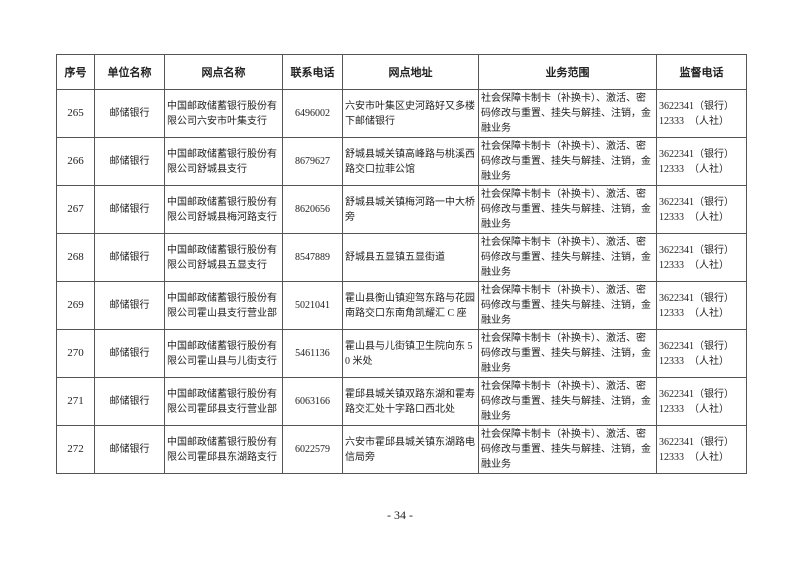 This screenshot has height=565, width=800. I want to click on row-number: 268, so click(75, 257).